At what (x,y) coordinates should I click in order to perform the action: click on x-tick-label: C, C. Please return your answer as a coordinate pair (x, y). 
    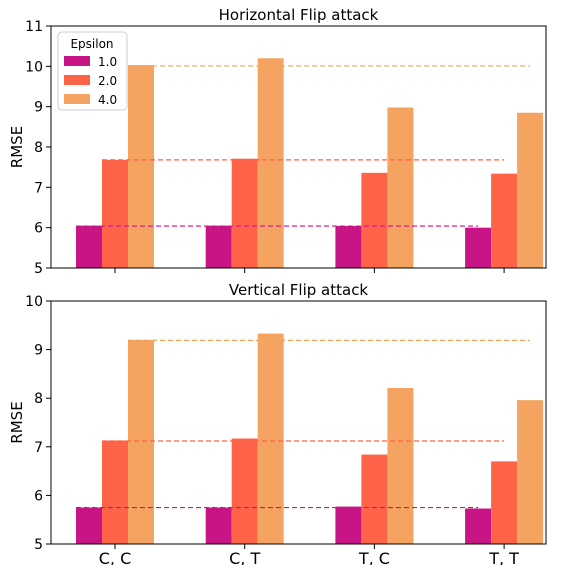
    Looking at the image, I should click on (115, 557).